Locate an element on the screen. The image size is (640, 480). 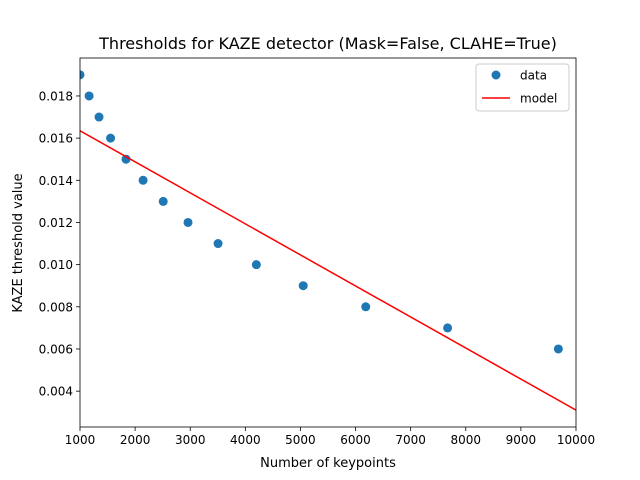
y-tick-label: 0.018 is located at coordinates (56, 96).